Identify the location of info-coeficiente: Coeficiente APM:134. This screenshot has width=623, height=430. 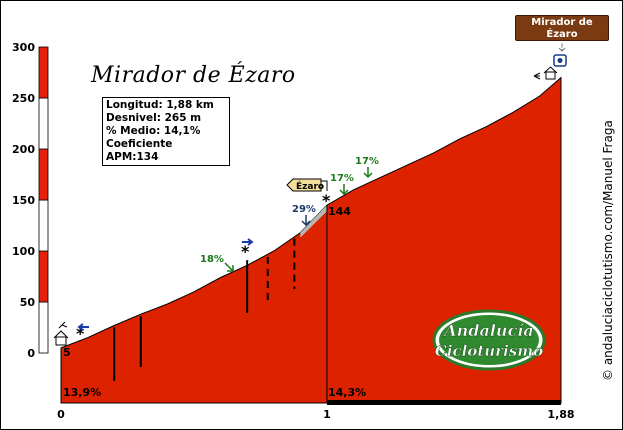
(139, 150).